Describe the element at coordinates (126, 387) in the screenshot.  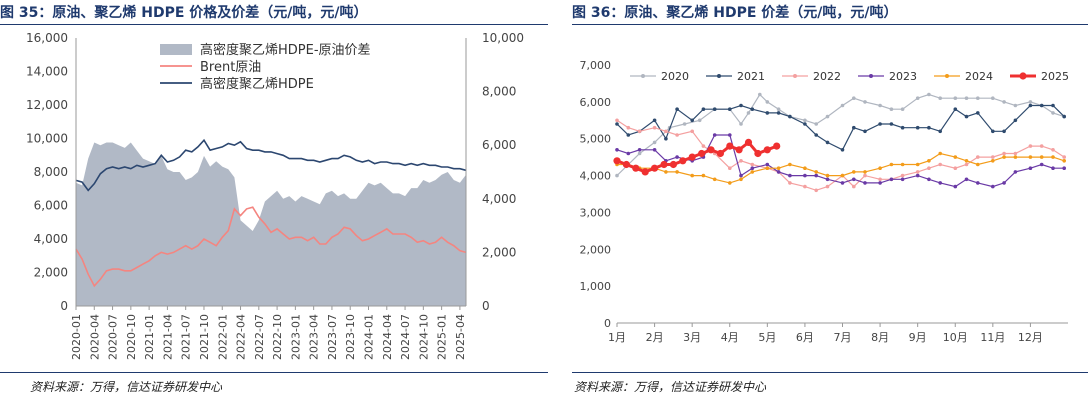
I see `left-source-note: 资料来源：万得，信达证券研发中心` at that location.